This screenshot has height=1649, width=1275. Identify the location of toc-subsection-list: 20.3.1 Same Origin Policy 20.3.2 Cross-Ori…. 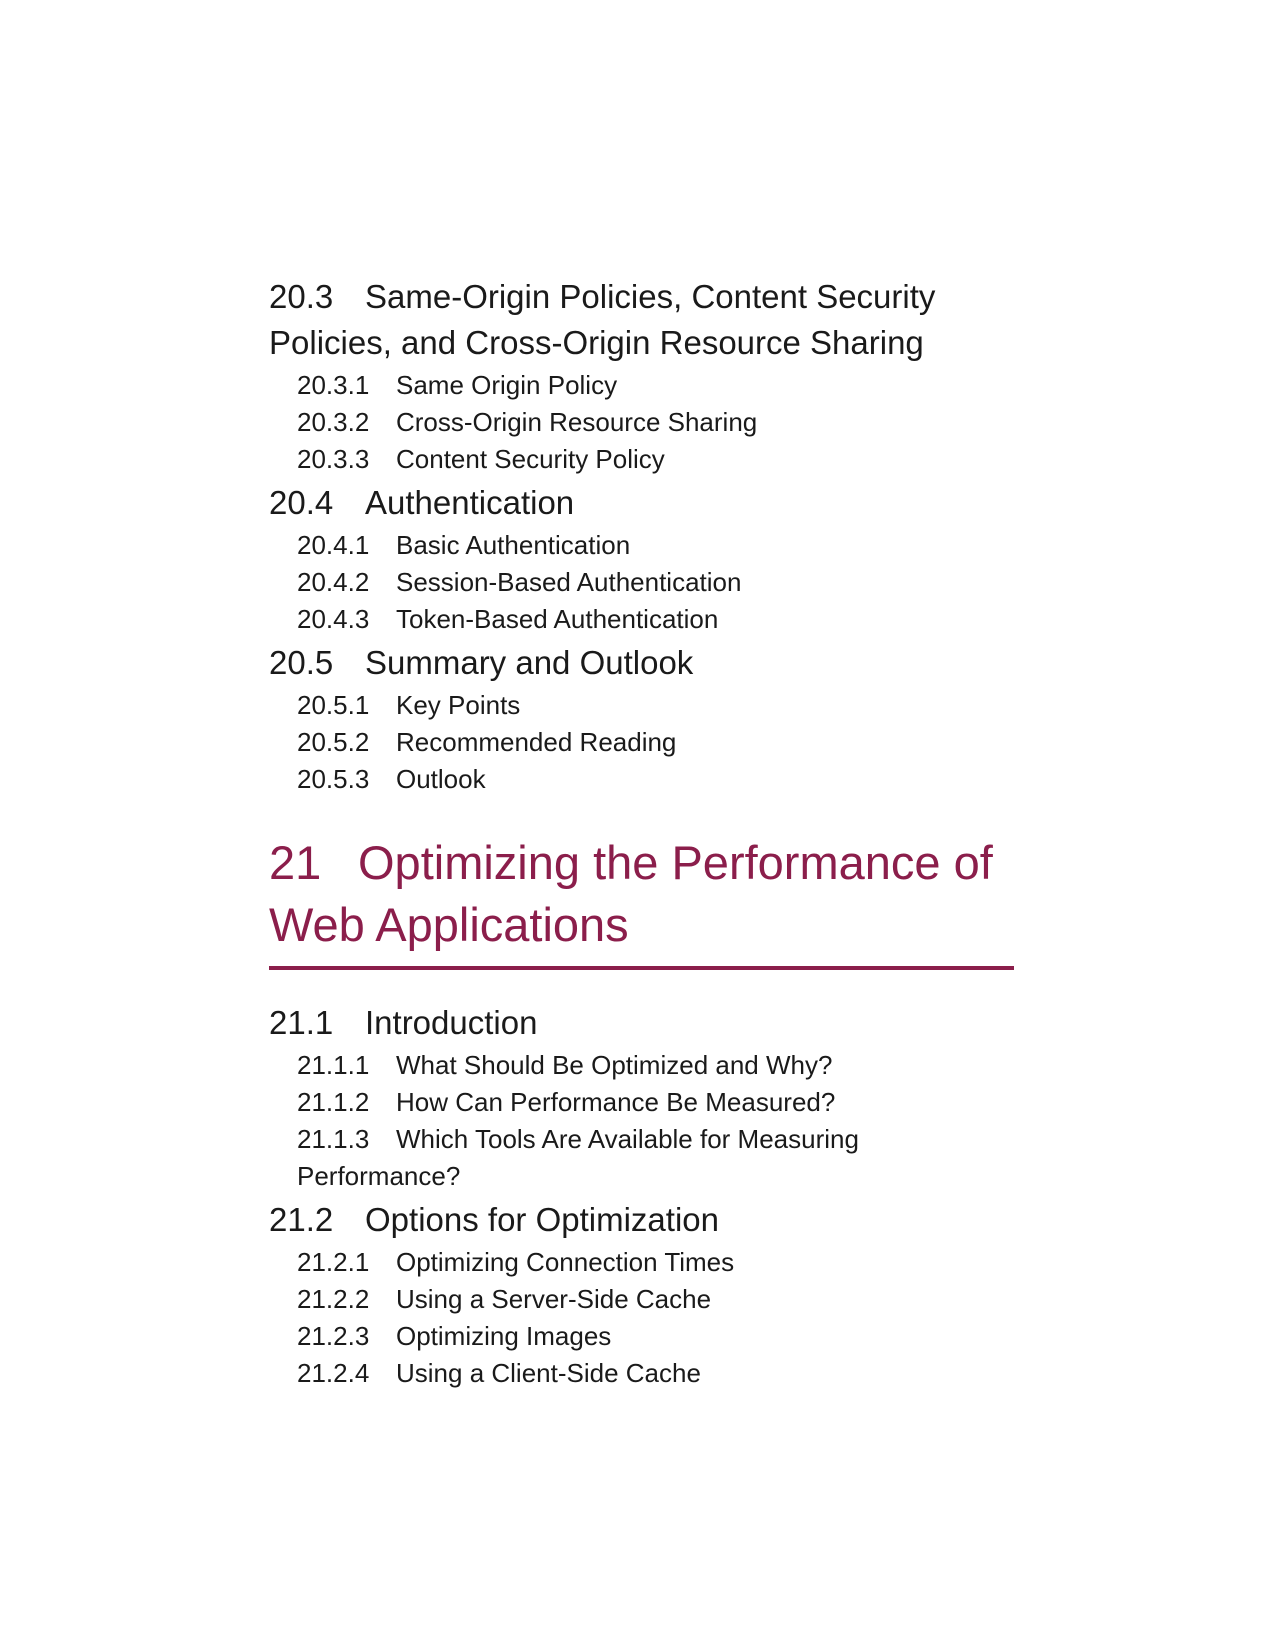
(641, 422).